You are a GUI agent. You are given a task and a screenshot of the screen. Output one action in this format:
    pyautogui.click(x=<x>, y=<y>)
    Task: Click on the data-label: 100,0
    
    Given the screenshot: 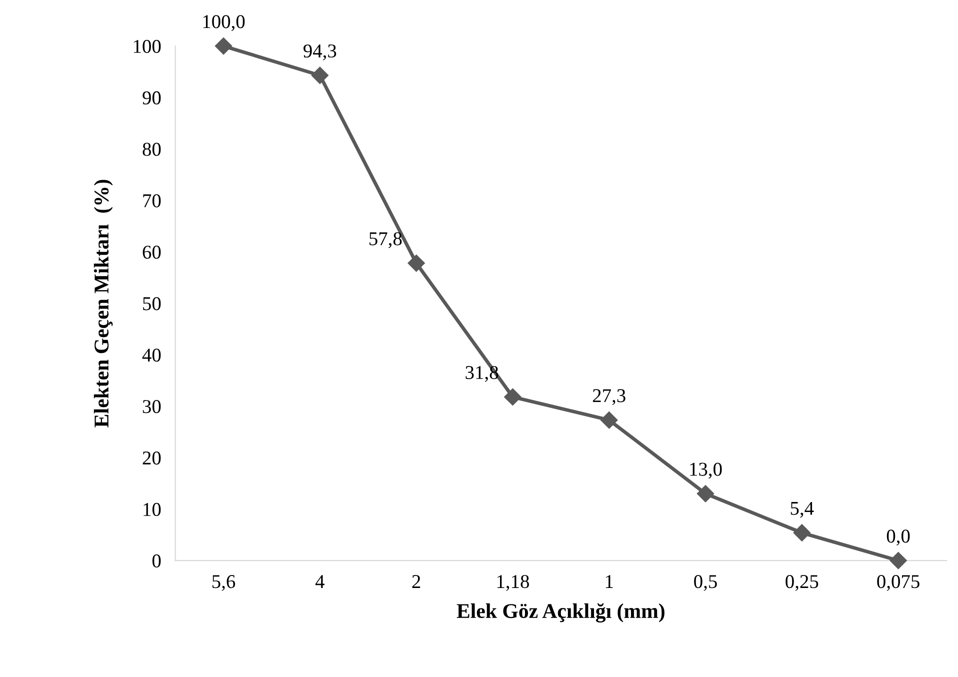 What is the action you would take?
    pyautogui.click(x=224, y=23)
    